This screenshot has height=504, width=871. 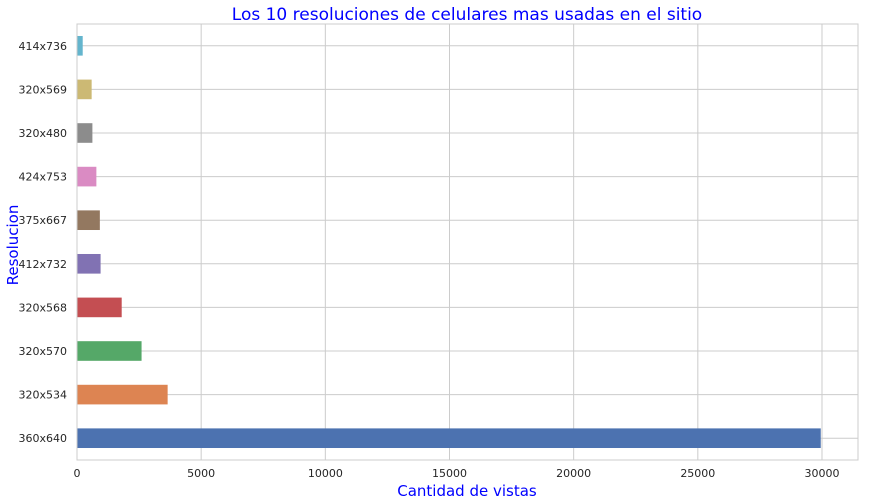 I want to click on bar-320x480, so click(x=85, y=133).